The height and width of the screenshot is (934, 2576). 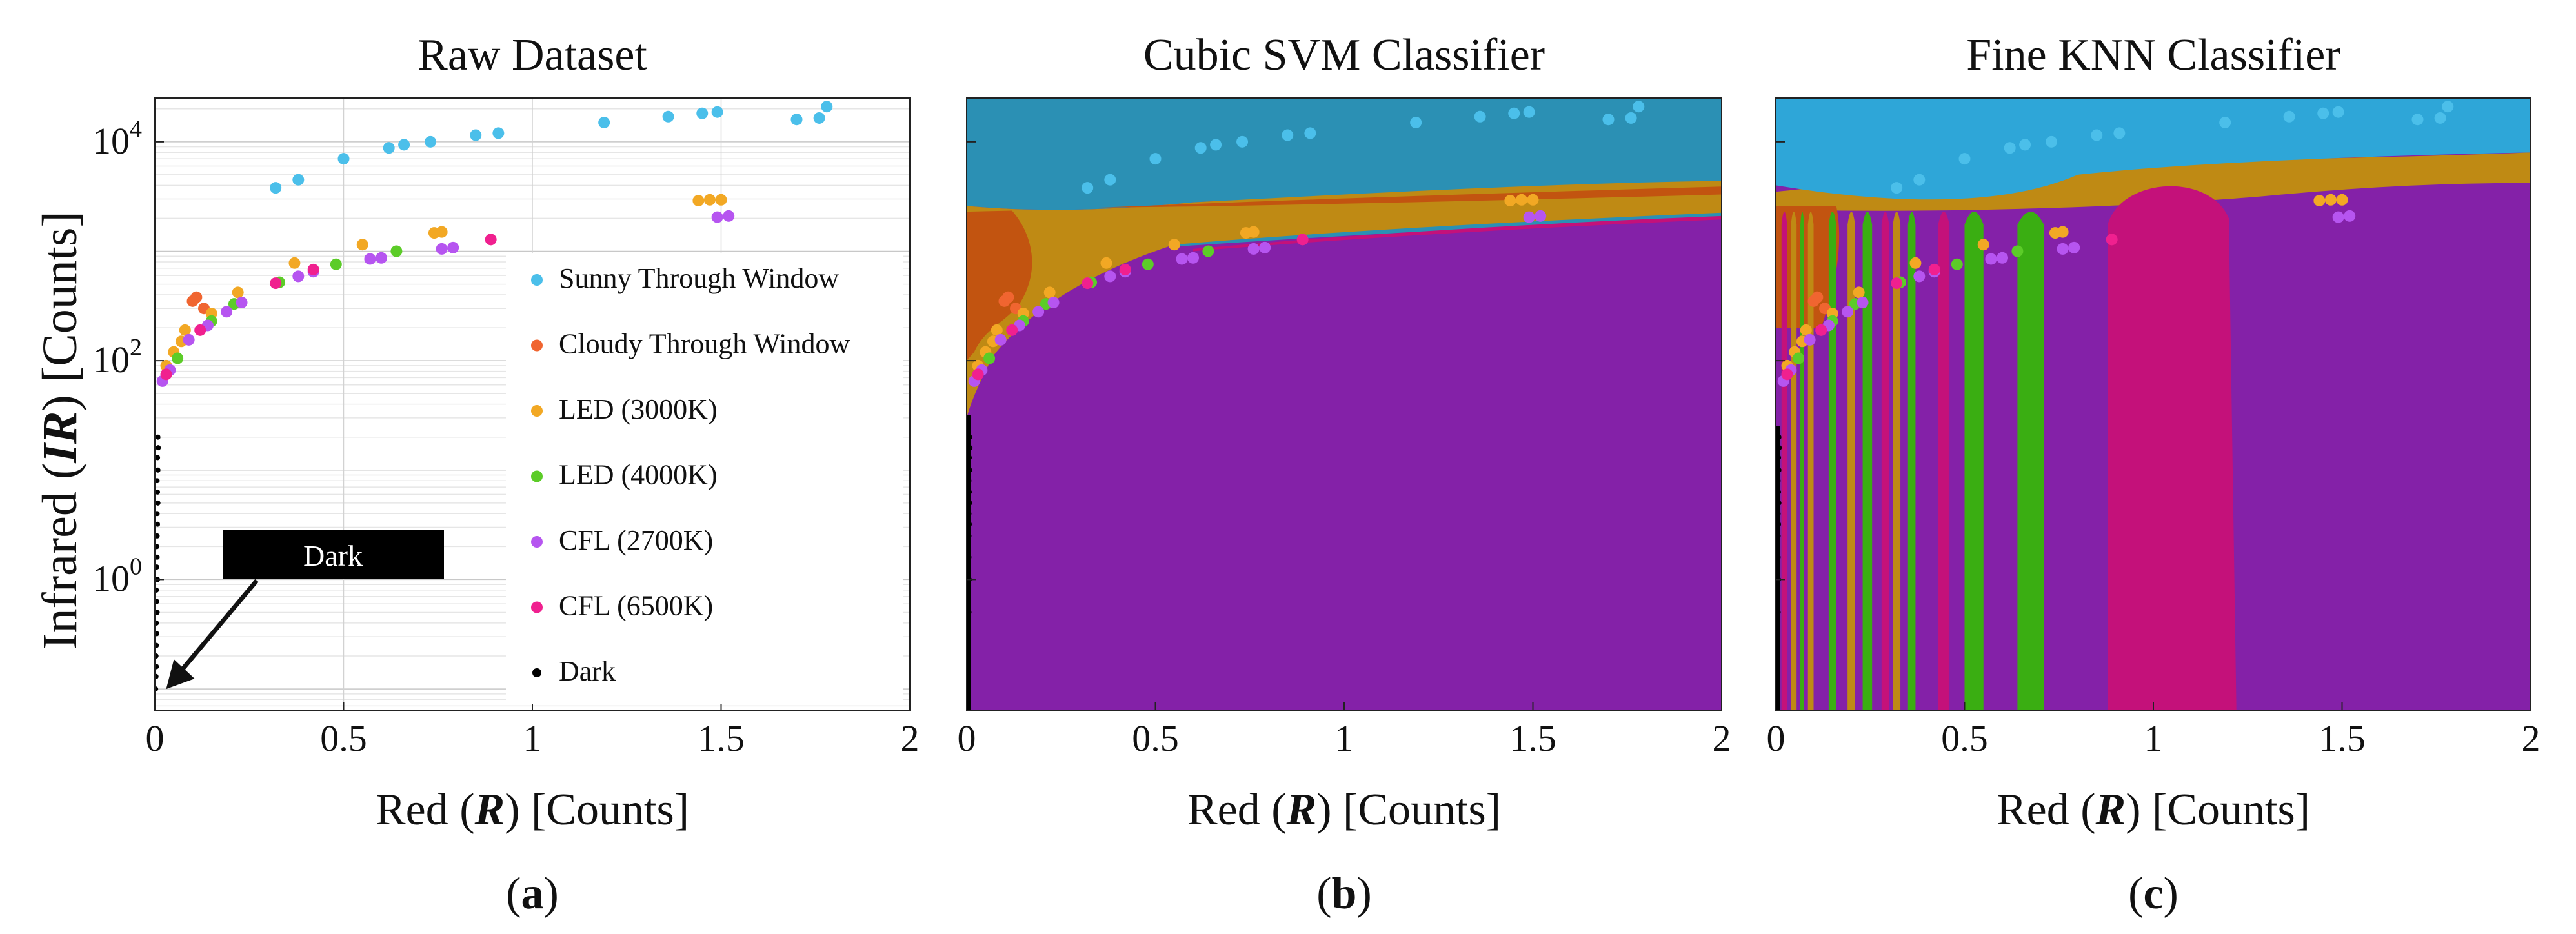 I want to click on x-tick-label: 0, so click(x=155, y=738).